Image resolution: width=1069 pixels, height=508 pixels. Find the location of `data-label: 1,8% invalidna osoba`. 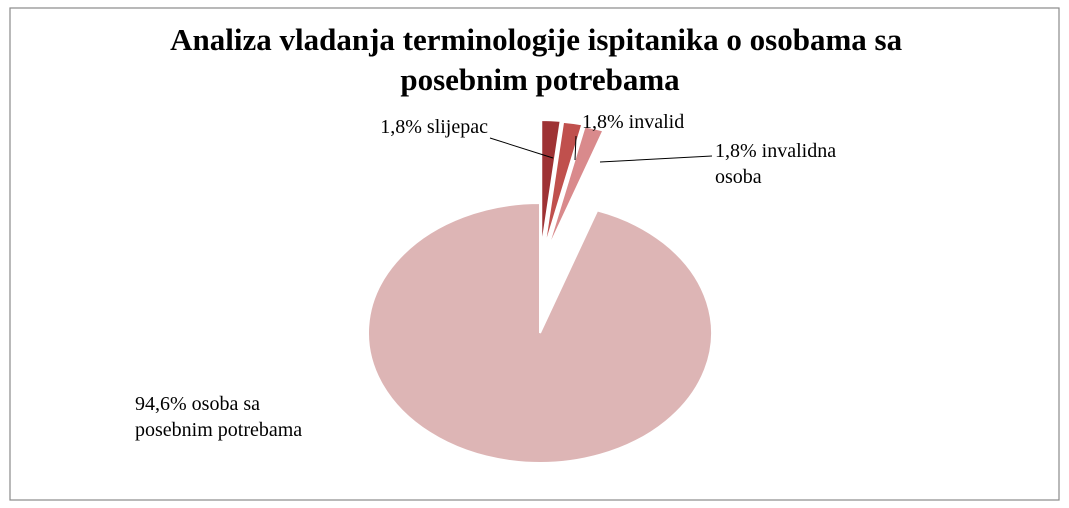

data-label: 1,8% invalidna osoba is located at coordinates (778, 164).